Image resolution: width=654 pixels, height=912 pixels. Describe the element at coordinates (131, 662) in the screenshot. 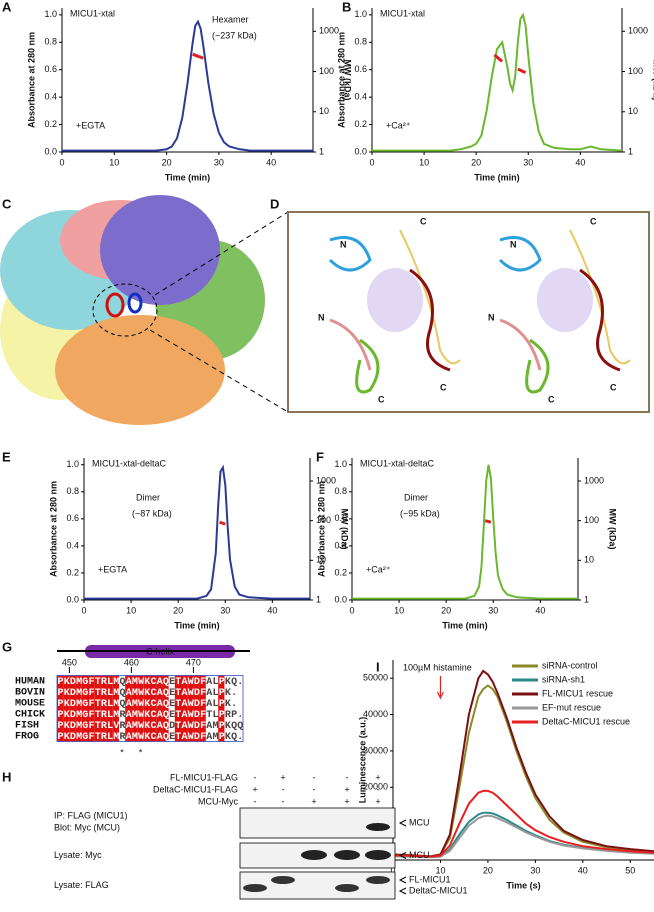

I see `residue-number: 460` at that location.